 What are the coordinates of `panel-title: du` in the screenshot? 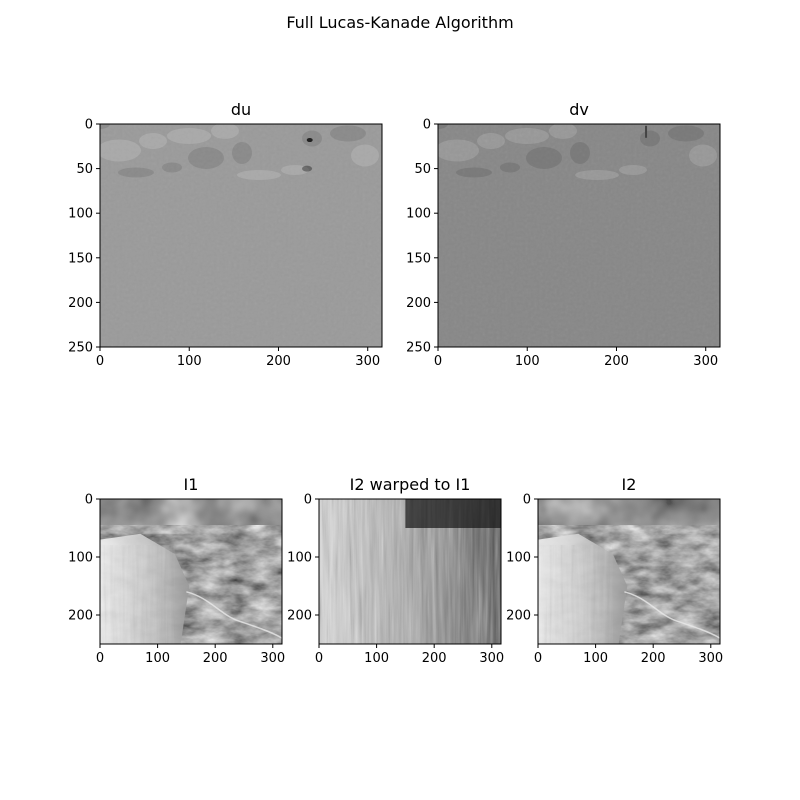 It's located at (241, 109).